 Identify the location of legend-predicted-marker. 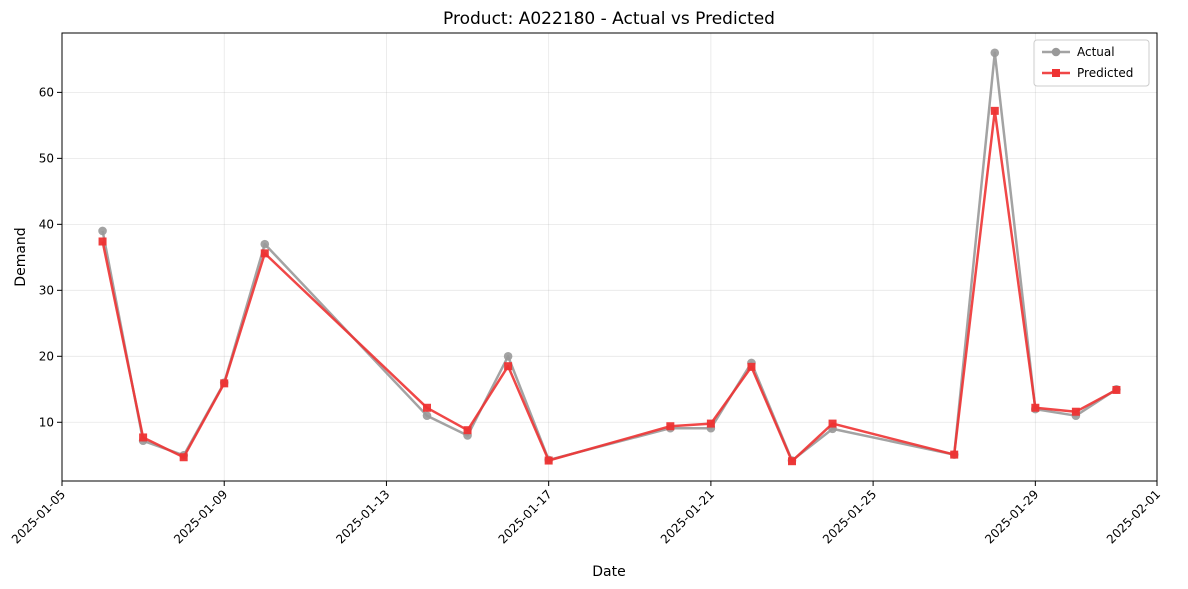
(1056, 73).